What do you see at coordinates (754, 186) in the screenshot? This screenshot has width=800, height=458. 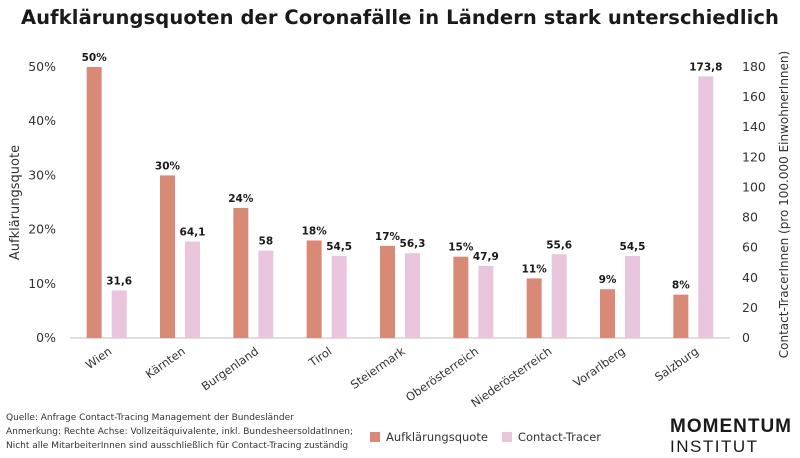 I see `y-tick-label-right: 100` at bounding box center [754, 186].